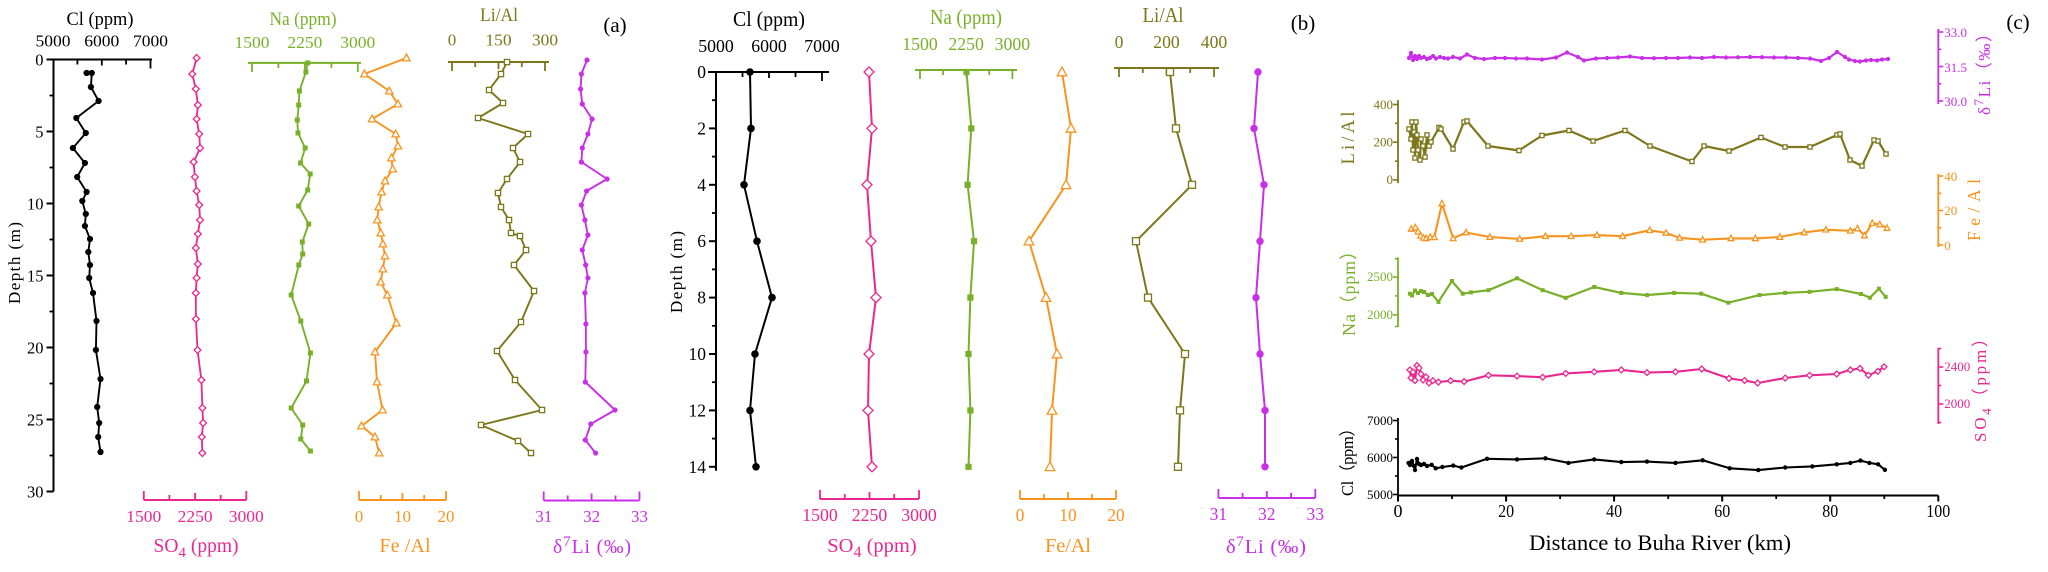 This screenshot has width=2048, height=572. What do you see at coordinates (1380, 276) in the screenshot?
I see `svg-text: 2500` at bounding box center [1380, 276].